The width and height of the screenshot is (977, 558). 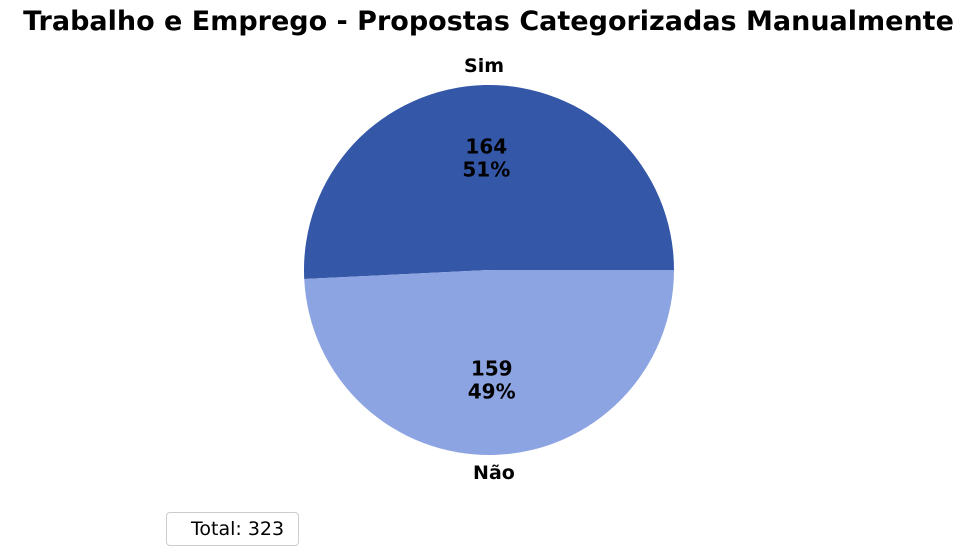 What do you see at coordinates (494, 473) in the screenshot?
I see `slice-label-1: Não` at bounding box center [494, 473].